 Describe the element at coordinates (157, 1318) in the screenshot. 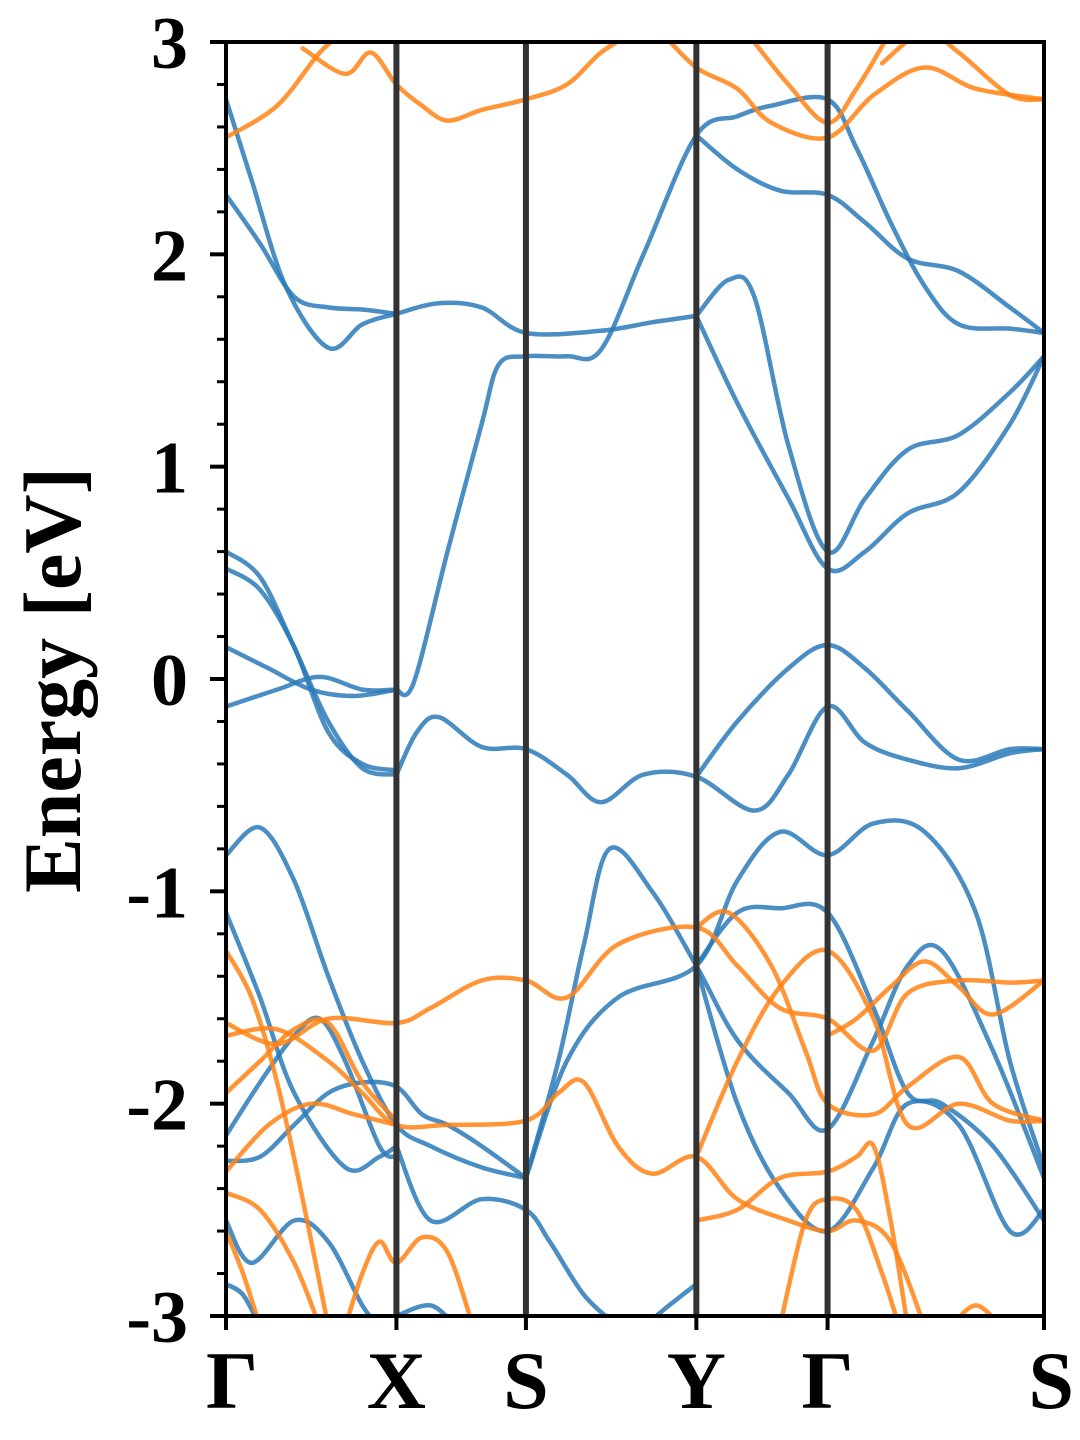

I see `y-tick-label-0: -3` at that location.